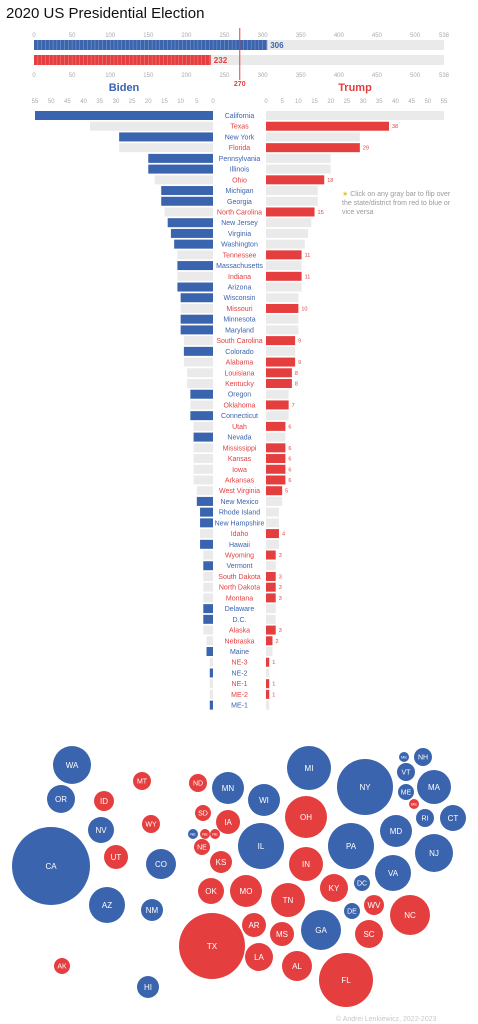  I want to click on state-bubble: MI, so click(309, 768).